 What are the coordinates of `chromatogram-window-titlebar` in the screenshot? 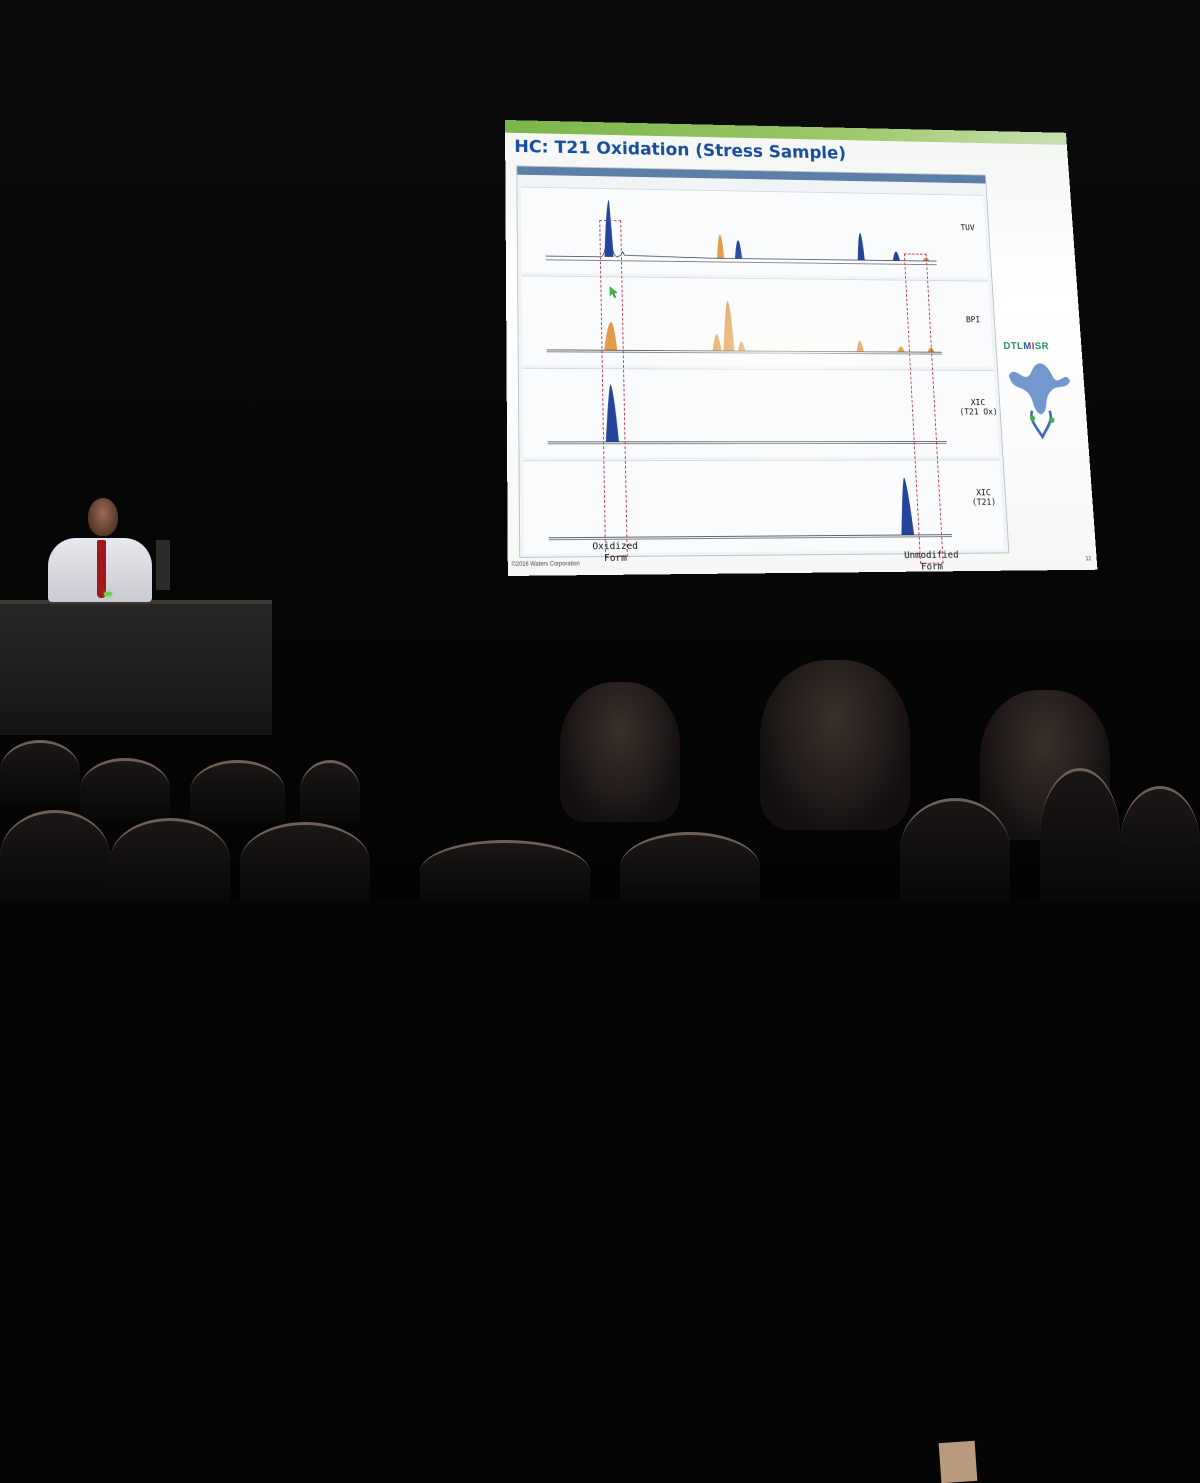 It's located at (751, 174).